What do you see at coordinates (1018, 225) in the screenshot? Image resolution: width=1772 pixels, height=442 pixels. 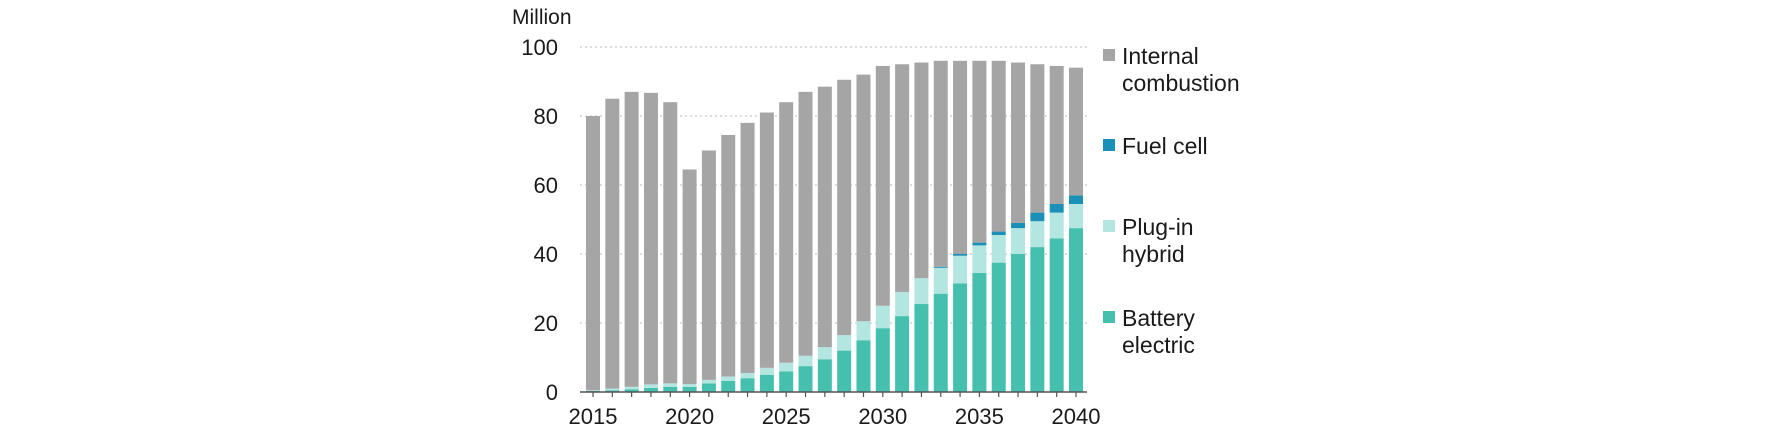 I see `bar-fuel-cell-2037` at bounding box center [1018, 225].